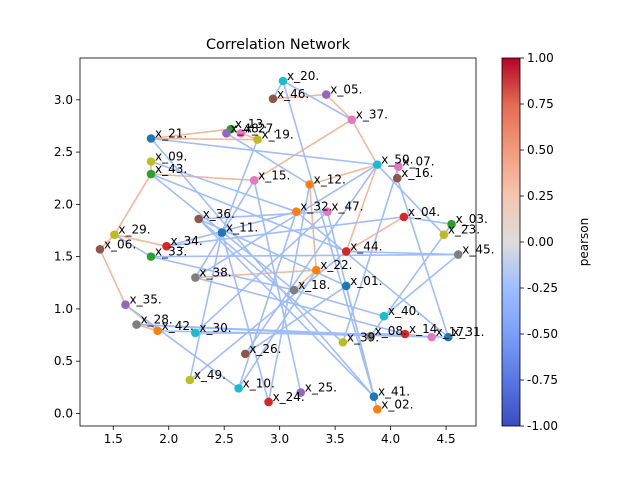 This screenshot has height=480, width=640. I want to click on node-label: x_49., so click(210, 375).